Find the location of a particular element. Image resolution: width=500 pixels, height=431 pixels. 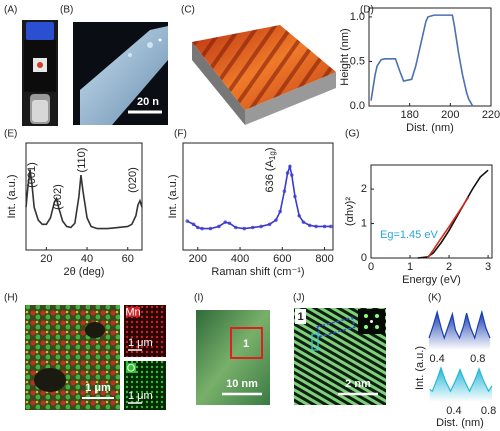

panel-label: (J) is located at coordinates (299, 298).